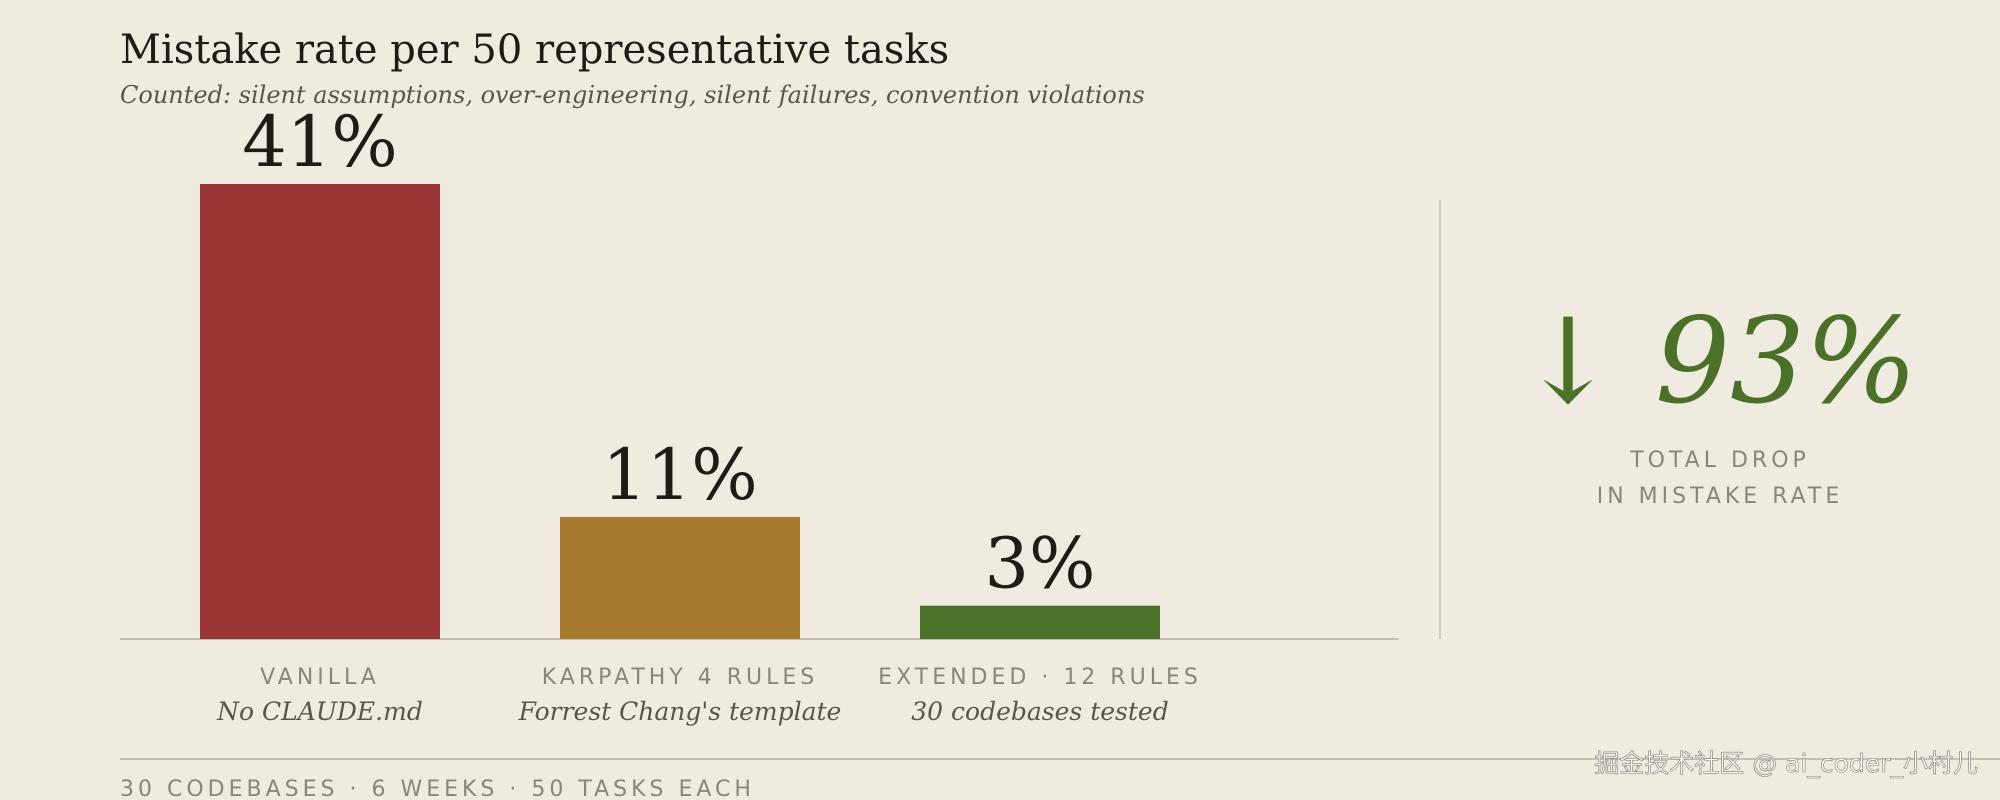  What do you see at coordinates (437, 788) in the screenshot?
I see `footer: 30 CODEBASES · 6 WEEKS · 50 TASKS EACH` at bounding box center [437, 788].